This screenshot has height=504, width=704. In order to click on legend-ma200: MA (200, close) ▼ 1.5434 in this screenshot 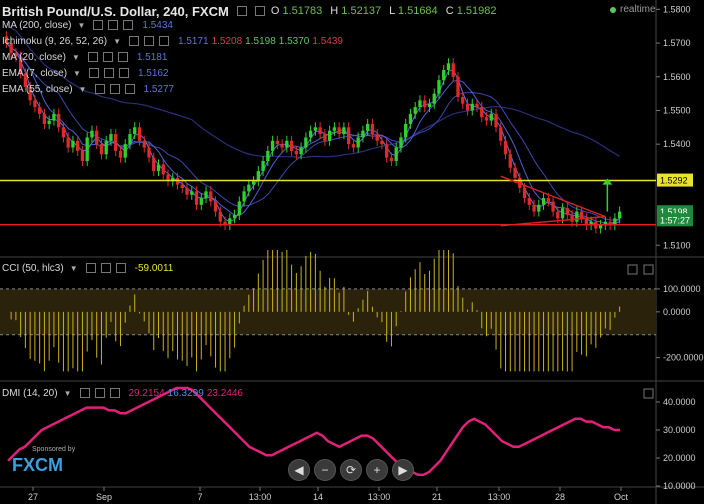, I will do `click(87, 25)`.